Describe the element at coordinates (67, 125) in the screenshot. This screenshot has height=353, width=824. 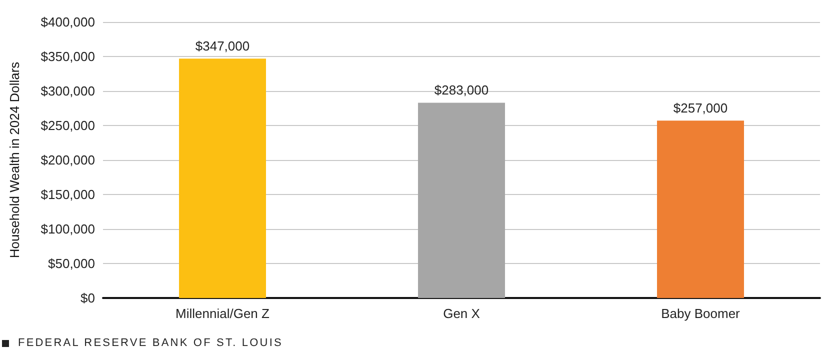
I see `y-tick-label: $250,000` at that location.